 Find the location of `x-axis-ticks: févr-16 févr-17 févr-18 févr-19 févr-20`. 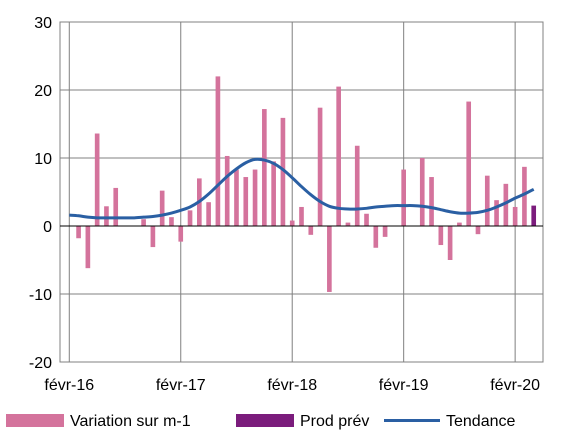

x-axis-ticks: févr-16 févr-17 févr-18 févr-19 févr-20 is located at coordinates (292, 385).